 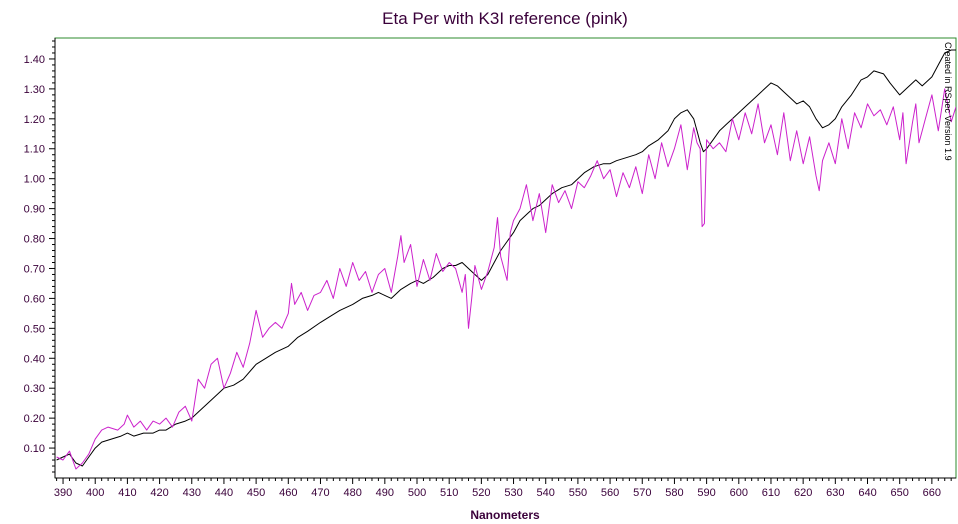 I want to click on x-tick-label: 540, so click(x=546, y=493).